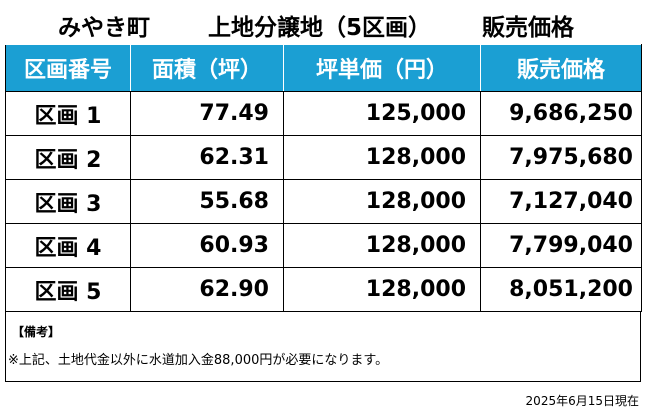 The image size is (645, 414). I want to click on notes-text: ※上記、土地代金以外に水道加入金88,000円が必要になります。, so click(198, 360).